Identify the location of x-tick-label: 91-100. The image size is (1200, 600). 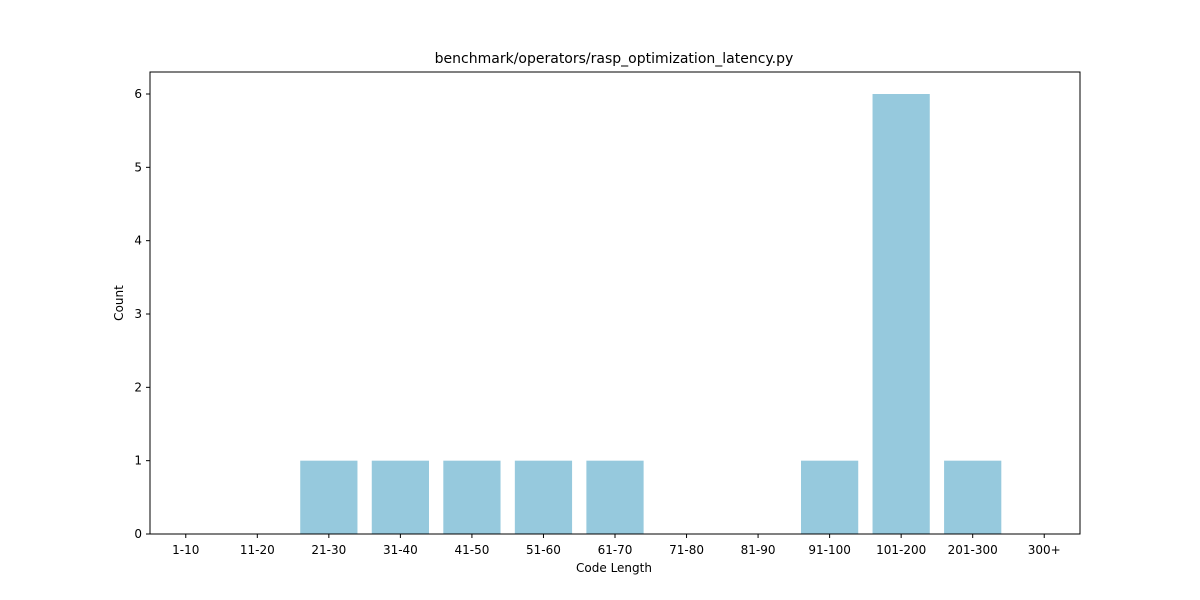
(829, 550).